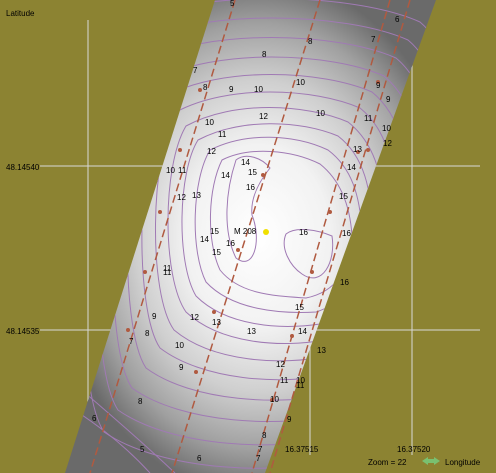 Image resolution: width=496 pixels, height=473 pixels. I want to click on lon-tick-label: 16.37520, so click(414, 449).